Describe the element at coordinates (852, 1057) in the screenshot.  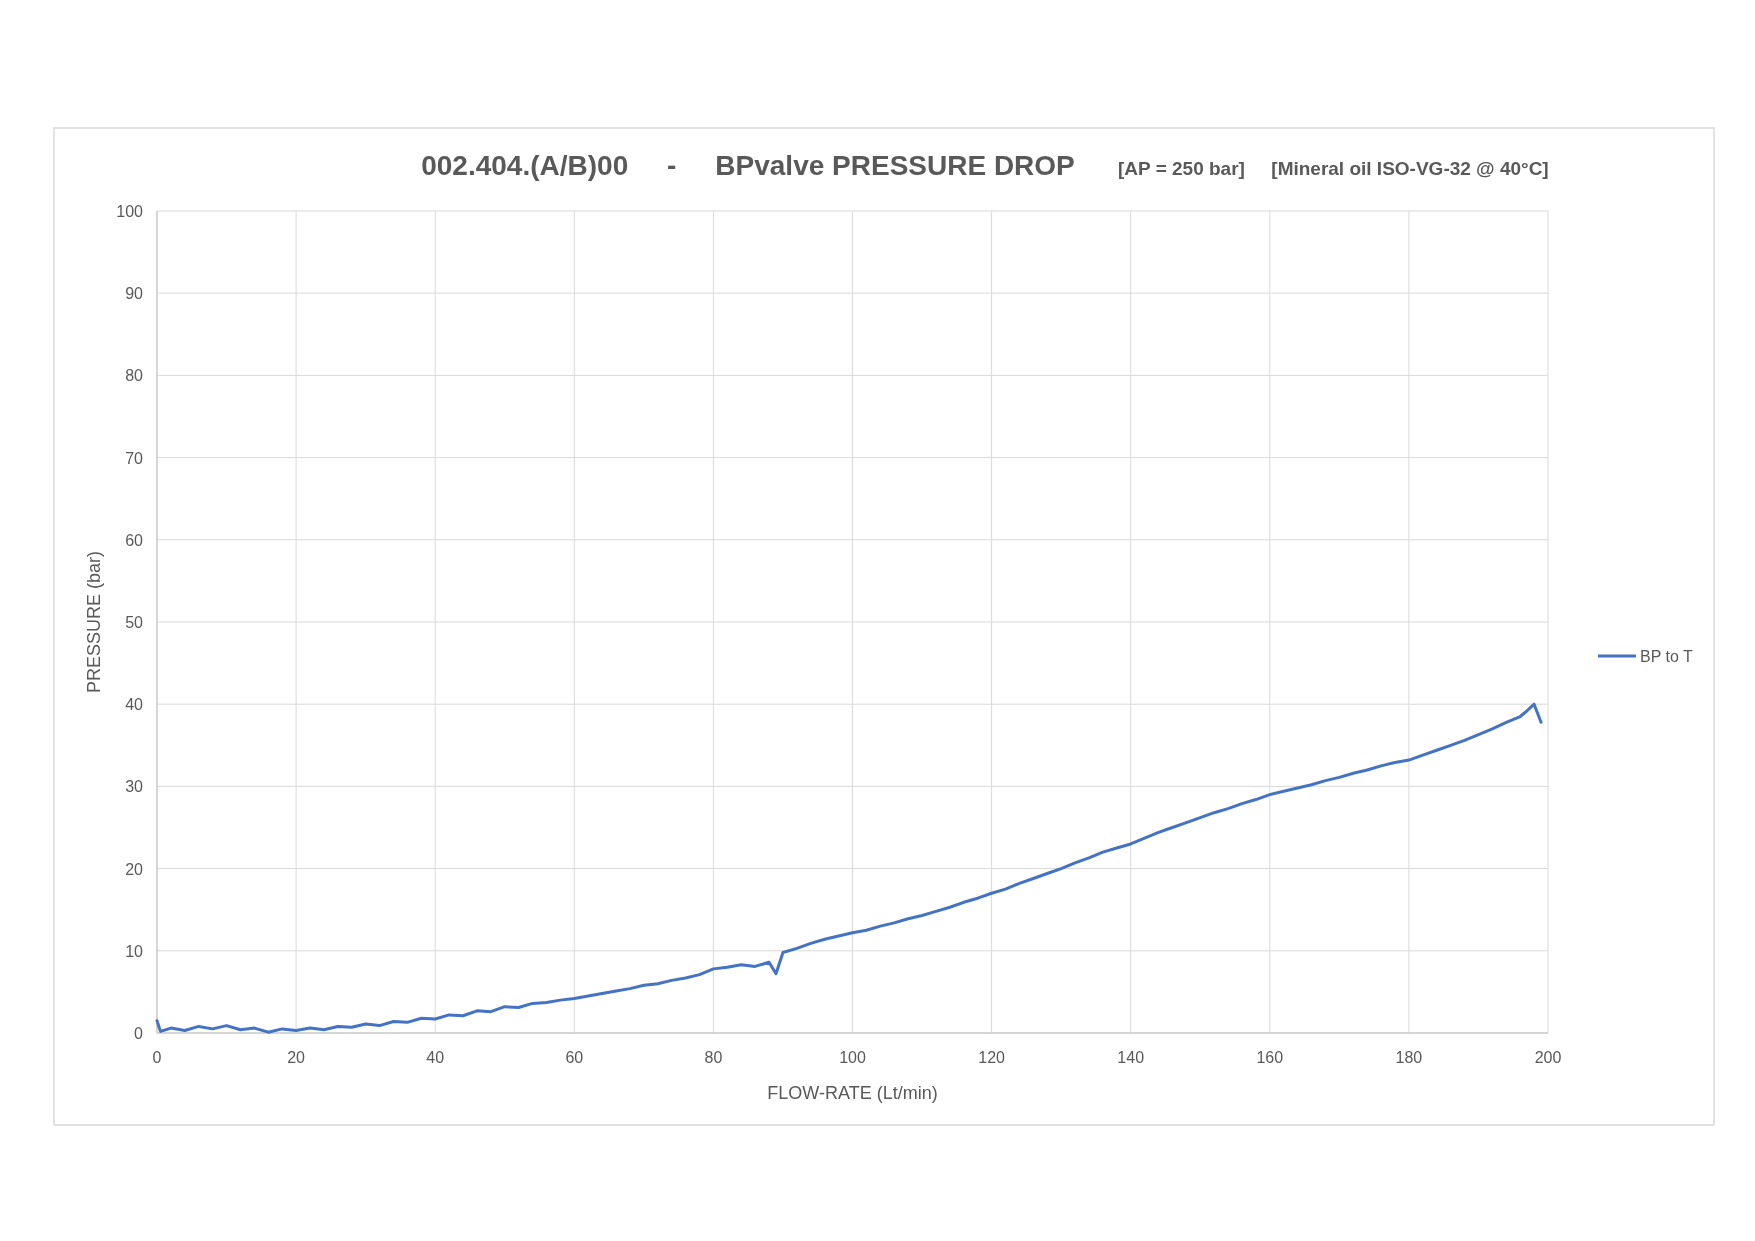
I see `x-tick-label: 100` at that location.